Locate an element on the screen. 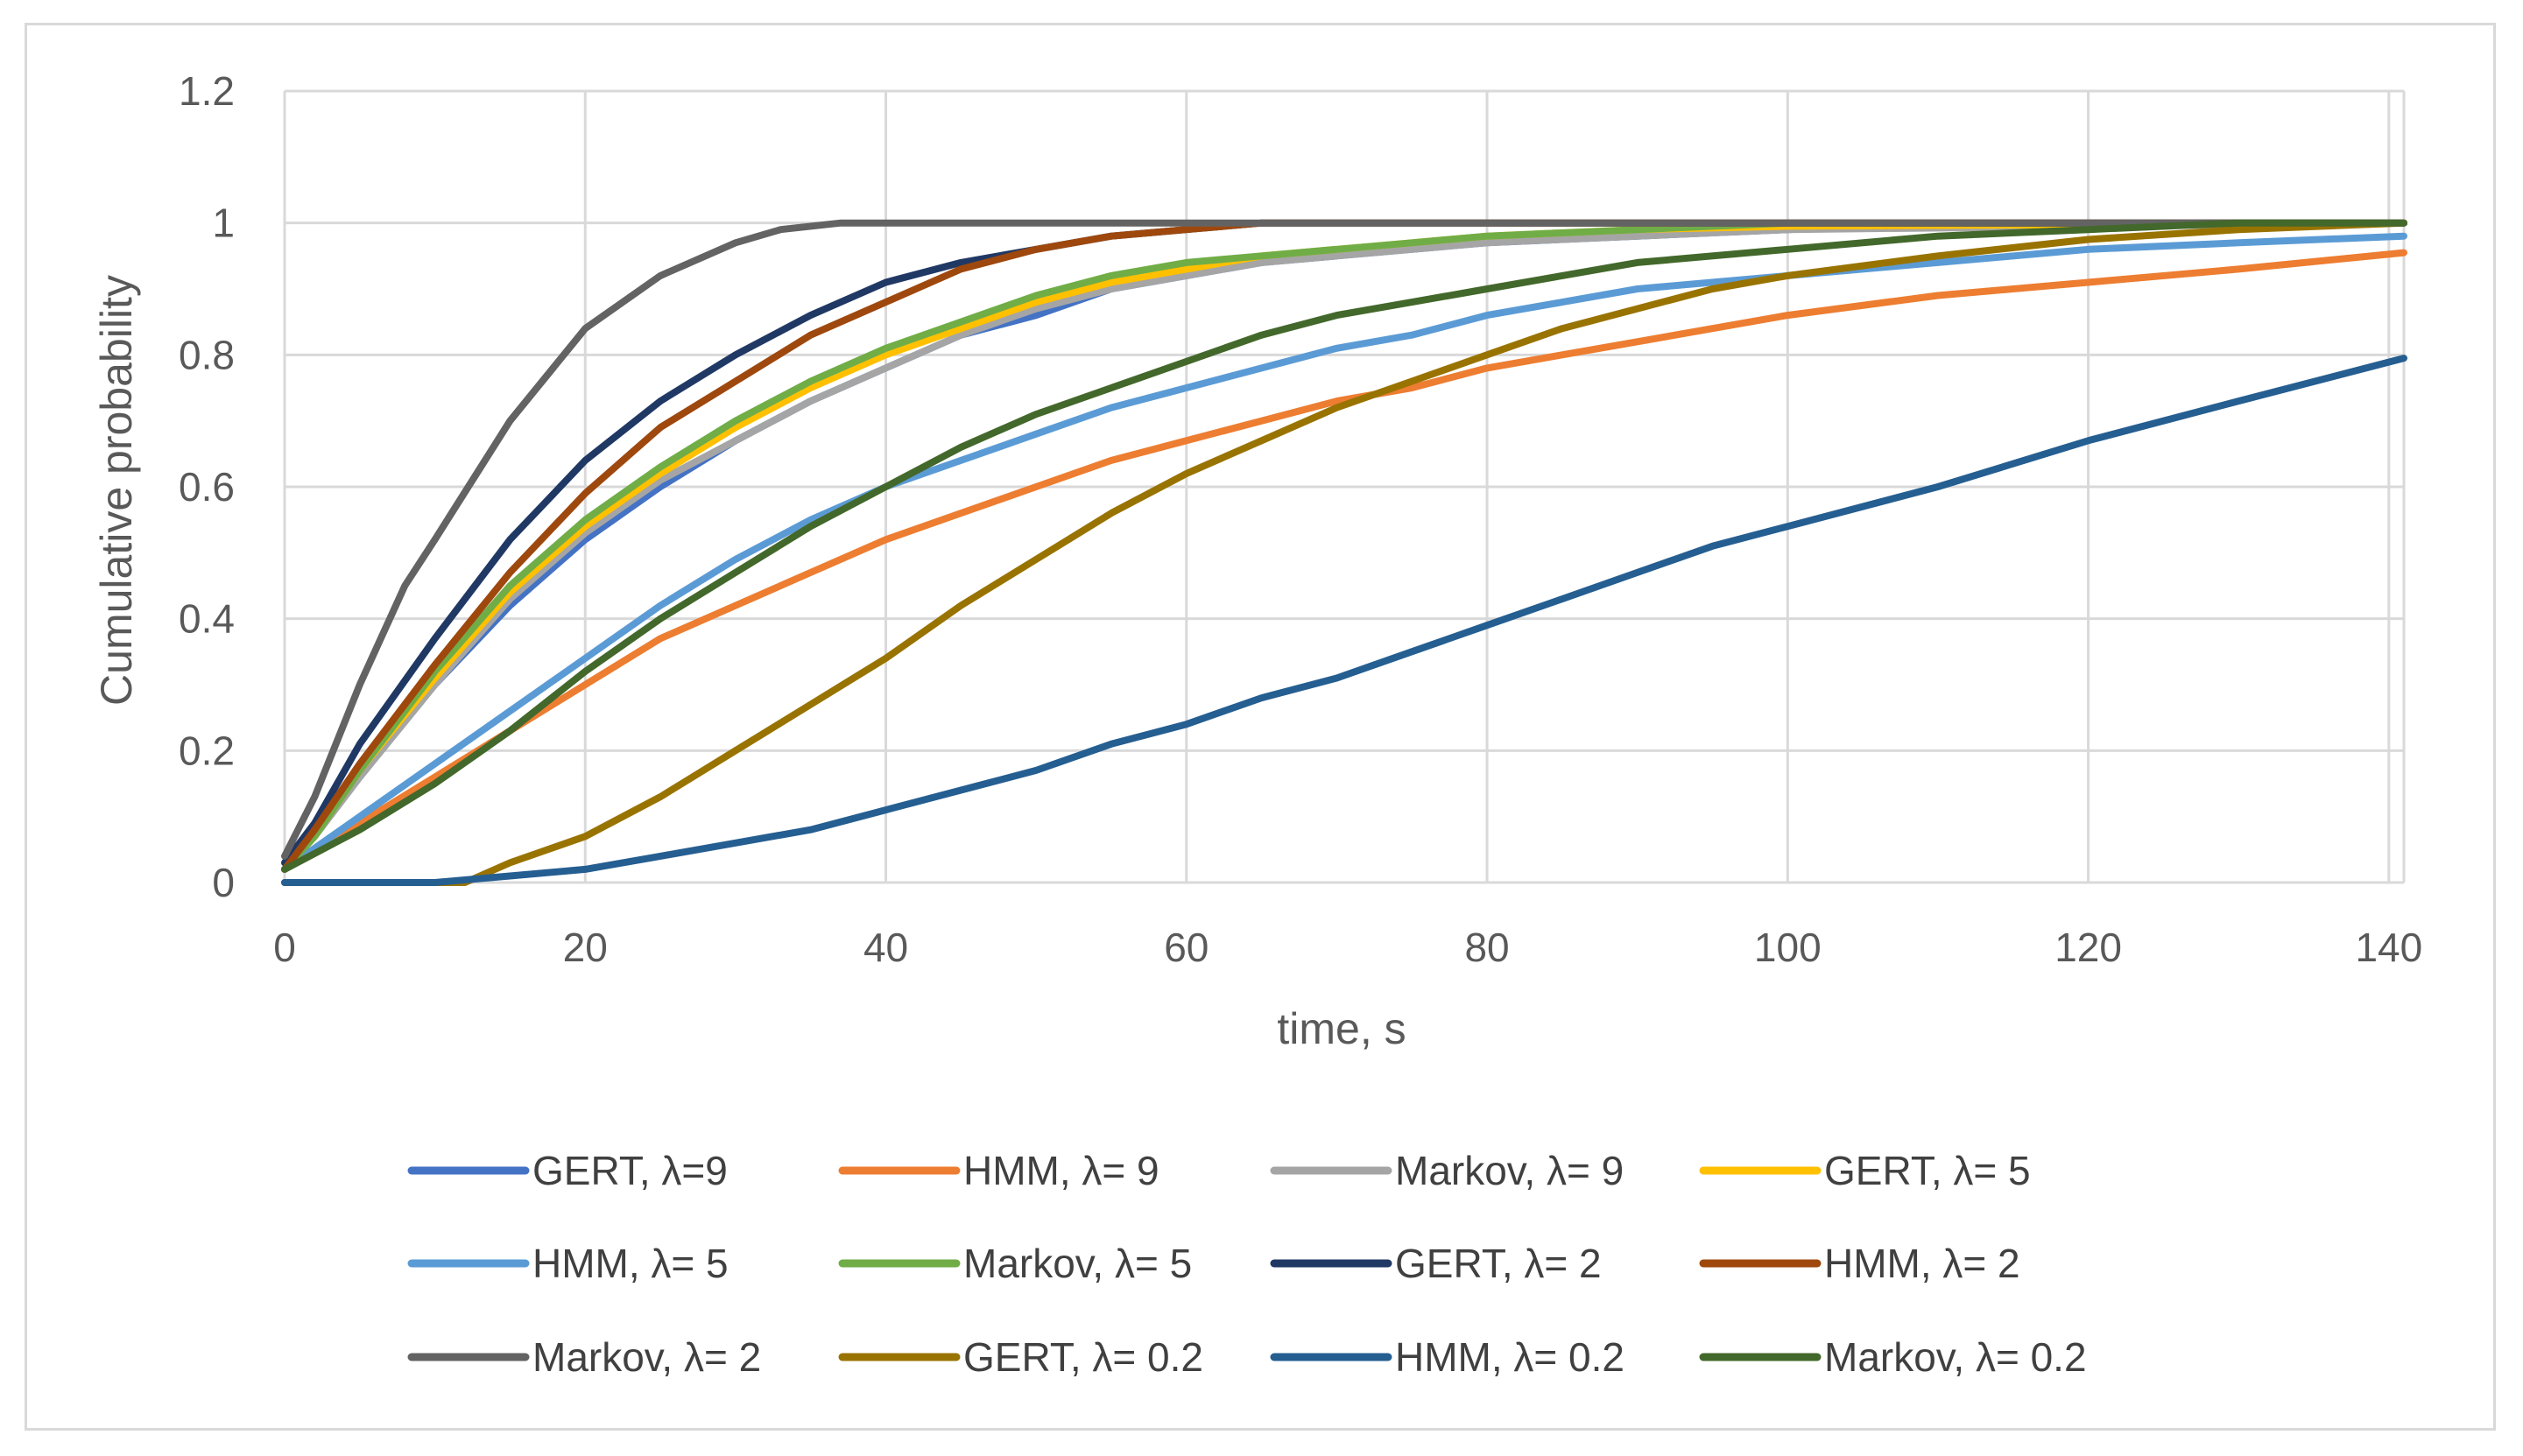 This screenshot has width=2523, height=1456. x-tick-labels: 0 20 40 60 80 100 120 140 is located at coordinates (1348, 947).